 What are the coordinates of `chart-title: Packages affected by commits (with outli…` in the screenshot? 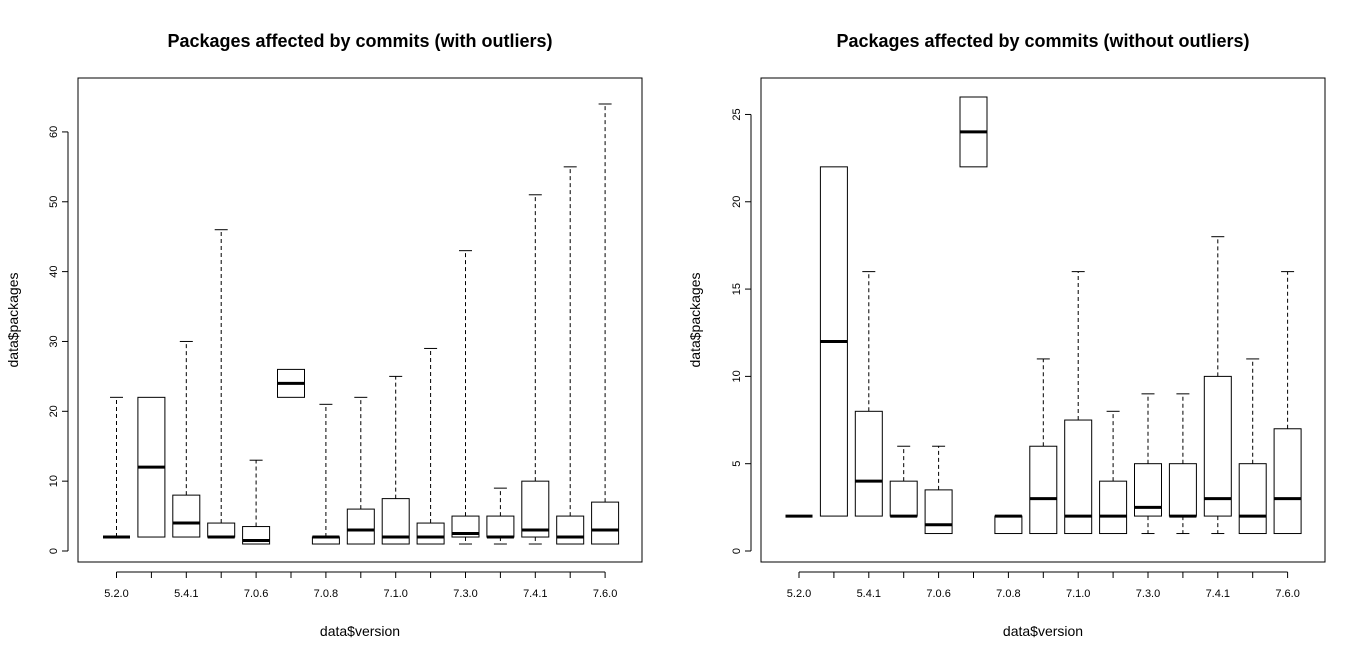 It's located at (359, 41).